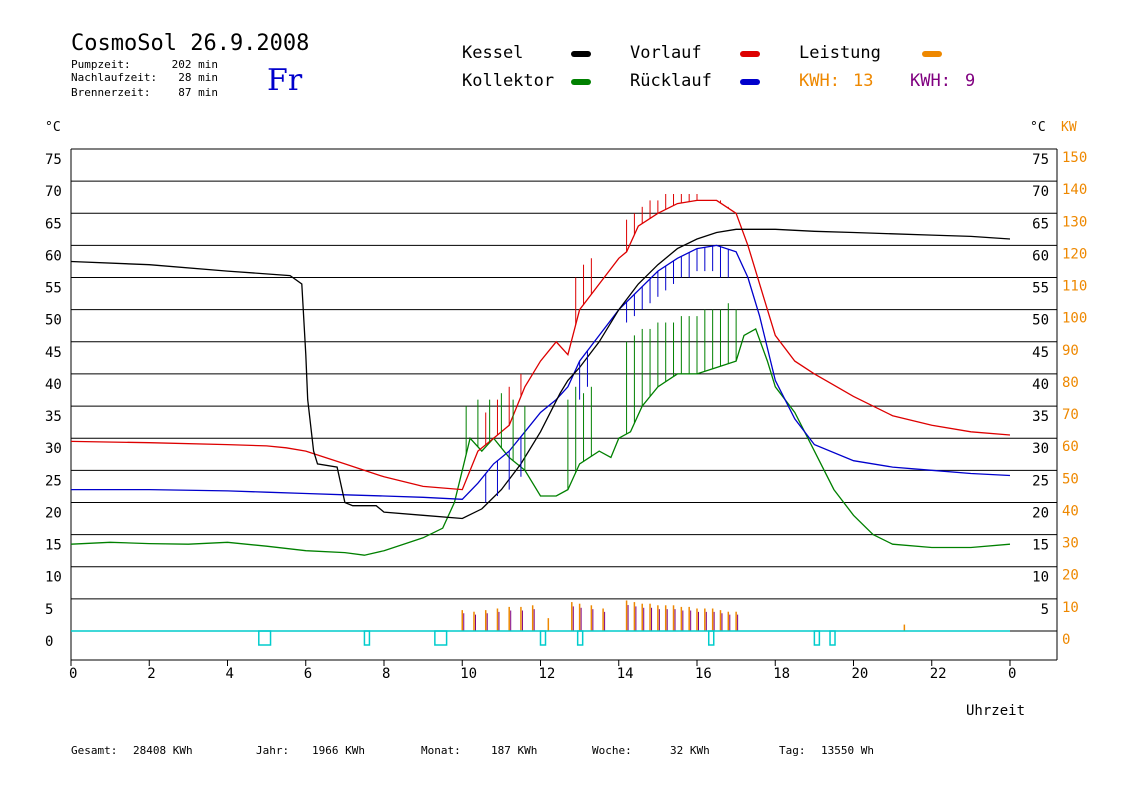 The width and height of the screenshot is (1148, 812). I want to click on tag-label: Tag:, so click(792, 750).